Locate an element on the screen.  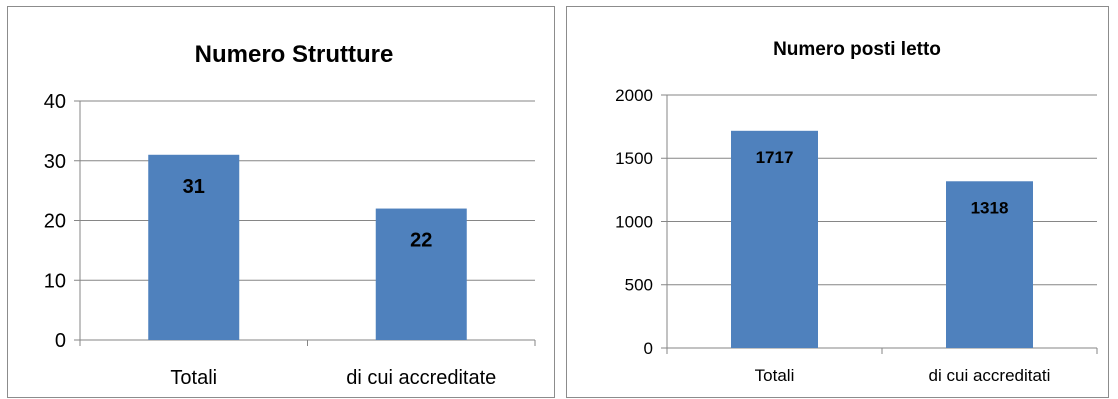
y-tick-label: 1500 is located at coordinates (634, 158).